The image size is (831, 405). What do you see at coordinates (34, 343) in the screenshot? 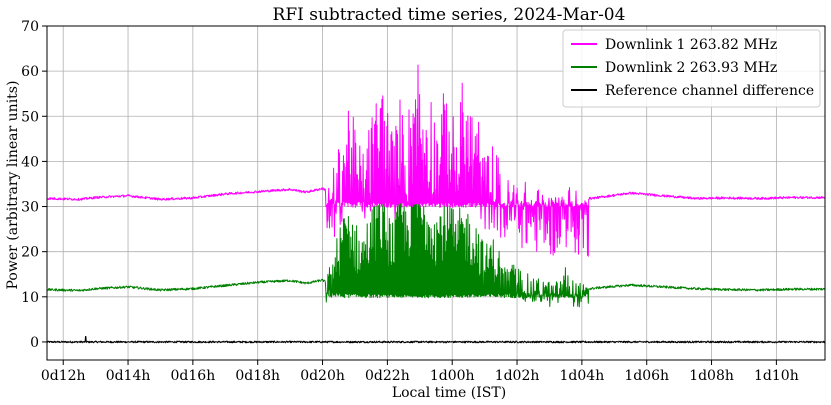
I see `y-tick-label: 0` at bounding box center [34, 343].